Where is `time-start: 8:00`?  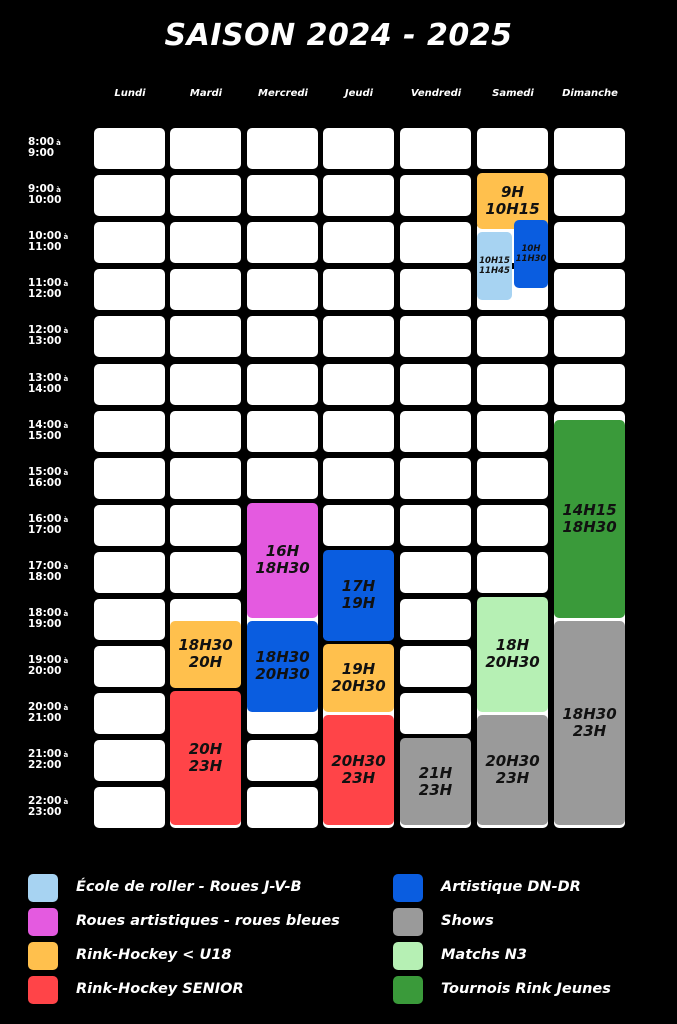
time-start: 8:00 is located at coordinates (41, 142).